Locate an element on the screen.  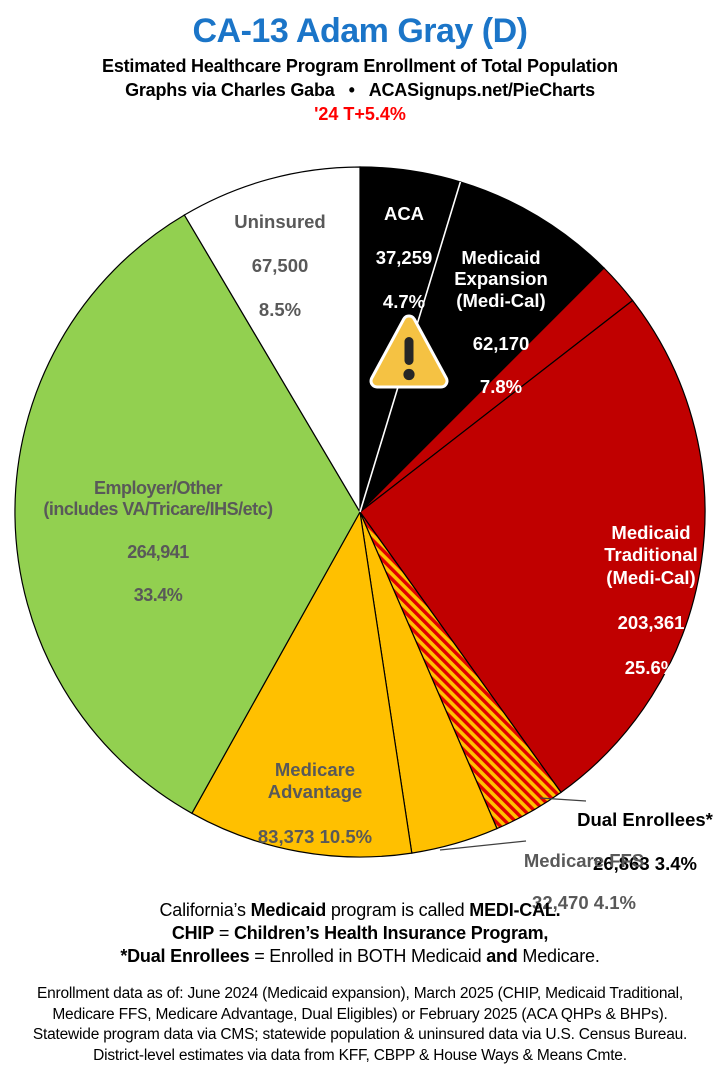
text-segment: Medicare. is located at coordinates (558, 956).